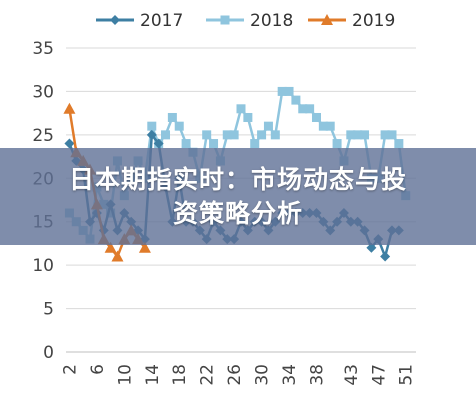  I want to click on legend-item-2019: 2019, so click(351, 21).